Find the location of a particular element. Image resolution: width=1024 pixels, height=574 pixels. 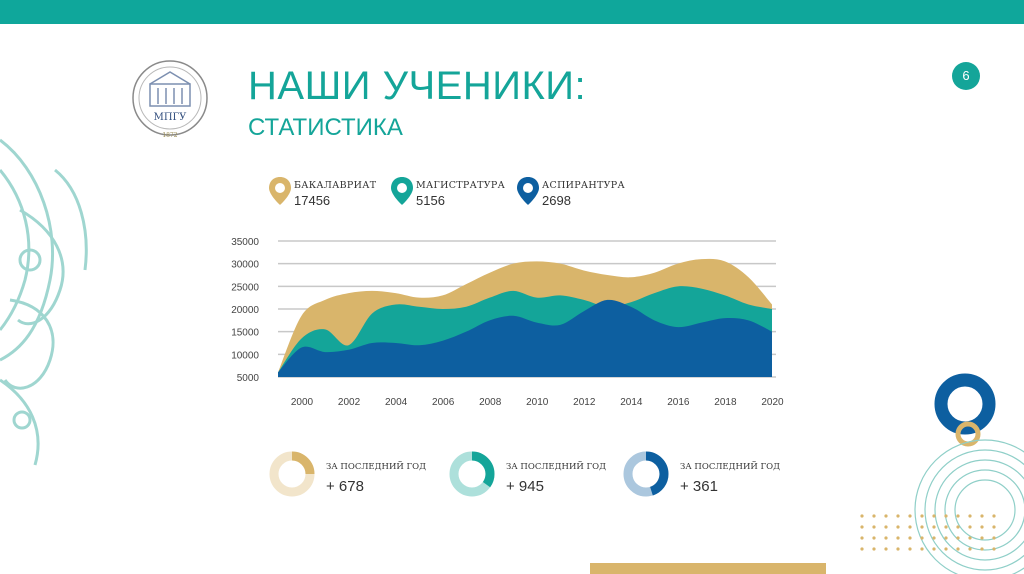

legend-value: 17456 is located at coordinates (312, 200).